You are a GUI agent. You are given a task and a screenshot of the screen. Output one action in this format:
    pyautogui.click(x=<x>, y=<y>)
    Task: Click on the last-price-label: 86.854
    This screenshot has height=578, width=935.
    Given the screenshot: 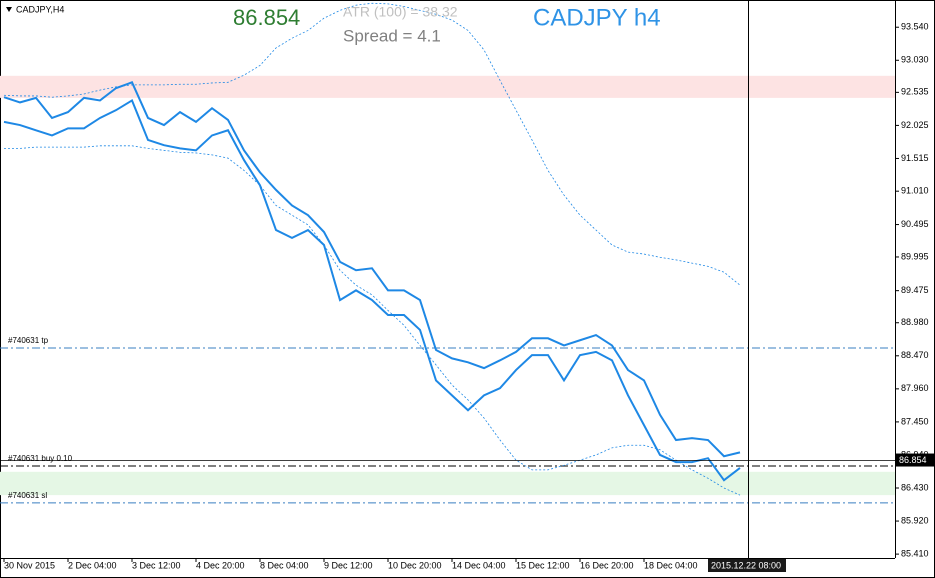 What is the action you would take?
    pyautogui.click(x=913, y=460)
    